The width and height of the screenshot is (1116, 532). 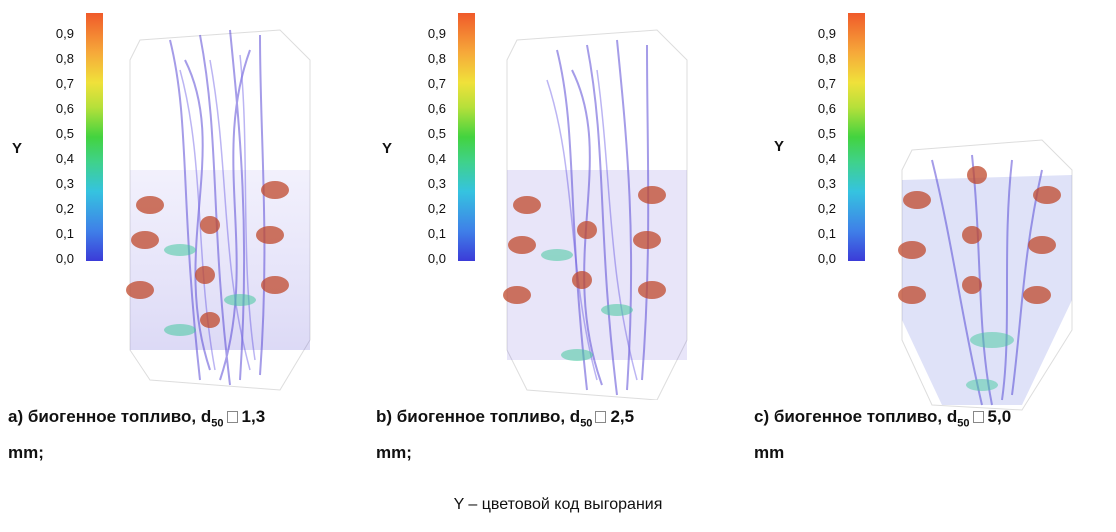 What do you see at coordinates (558, 504) in the screenshot?
I see `figure-legend-note: Y – цветовой код выгорания` at bounding box center [558, 504].